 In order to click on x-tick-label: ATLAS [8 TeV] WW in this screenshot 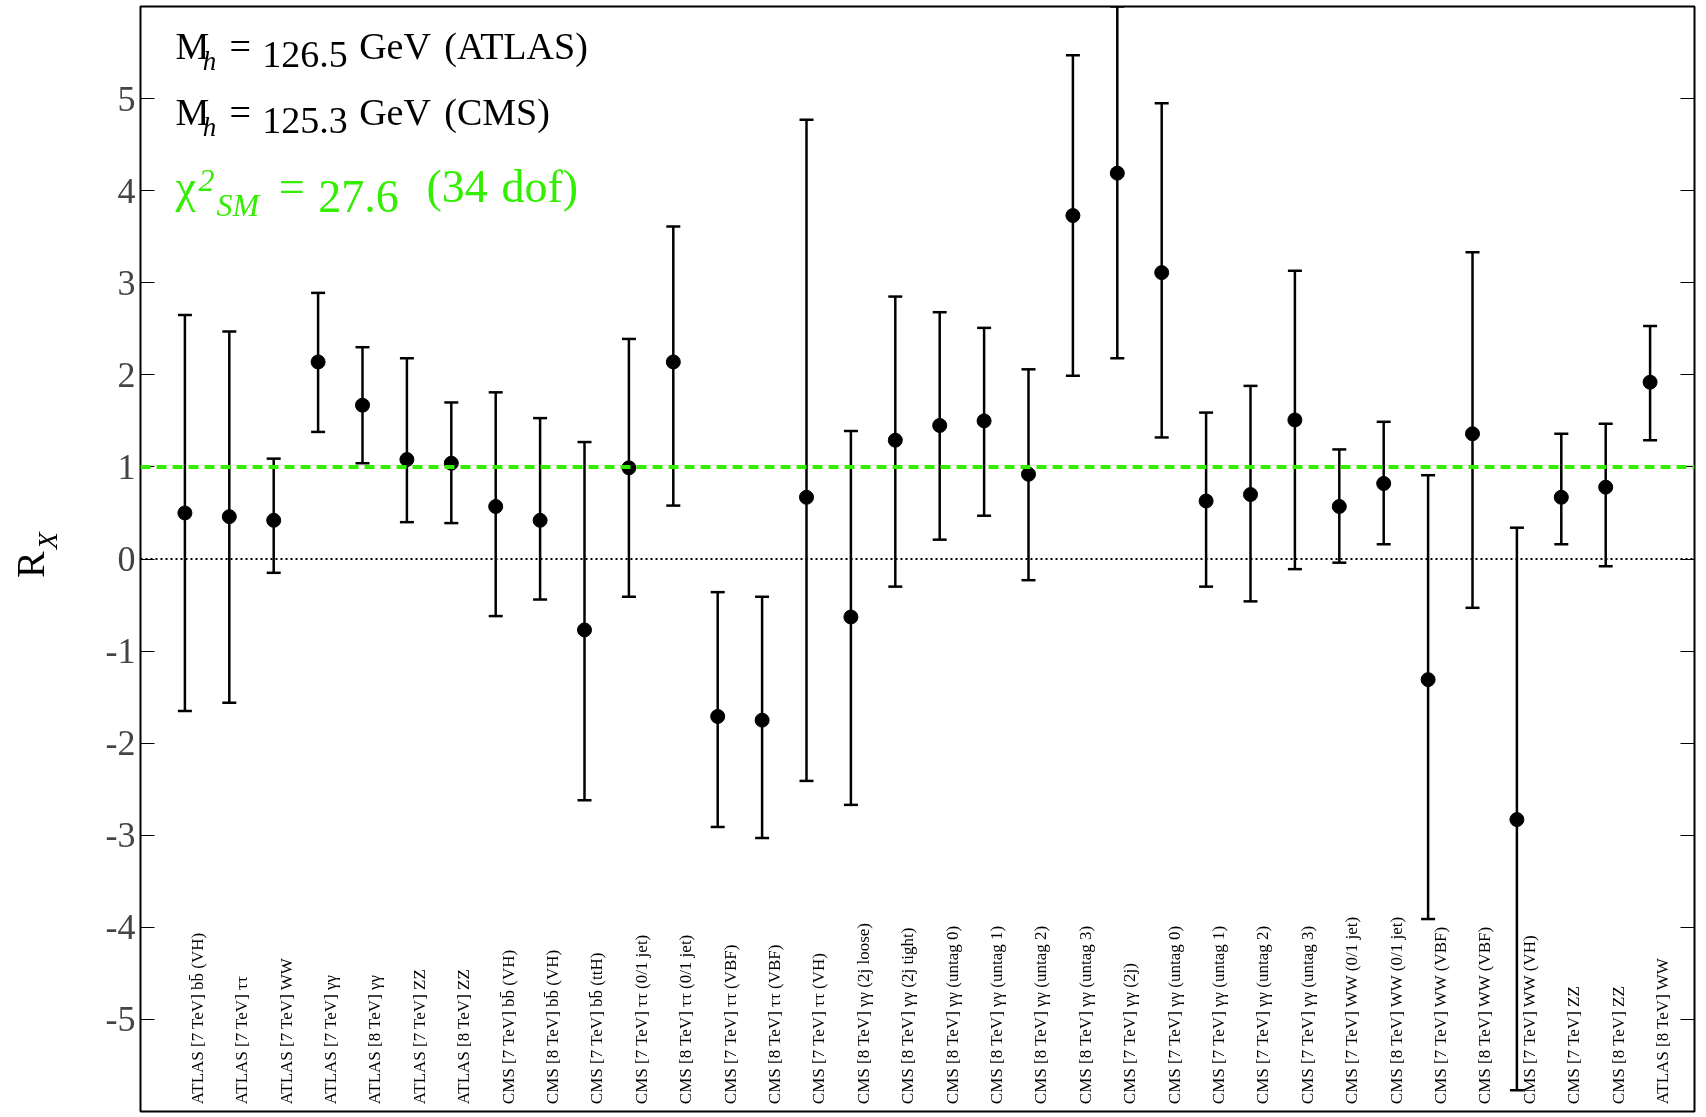, I will do `click(1663, 1031)`.